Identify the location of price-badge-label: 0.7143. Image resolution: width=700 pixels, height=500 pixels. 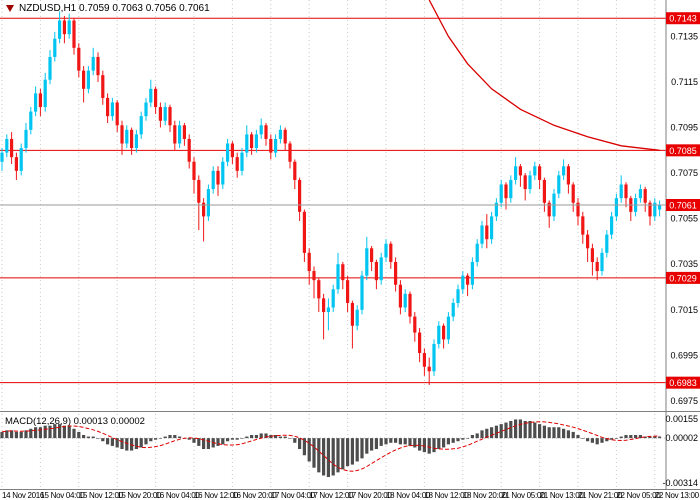
(683, 19).